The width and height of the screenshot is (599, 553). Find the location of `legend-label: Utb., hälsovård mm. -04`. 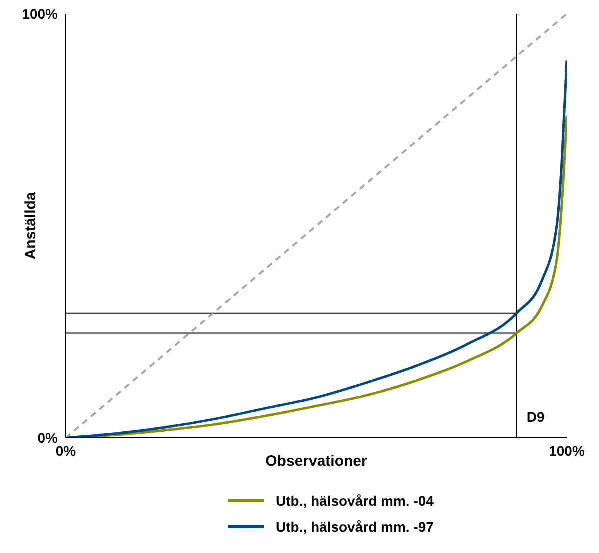

legend-label: Utb., hälsovård mm. -04 is located at coordinates (355, 501).